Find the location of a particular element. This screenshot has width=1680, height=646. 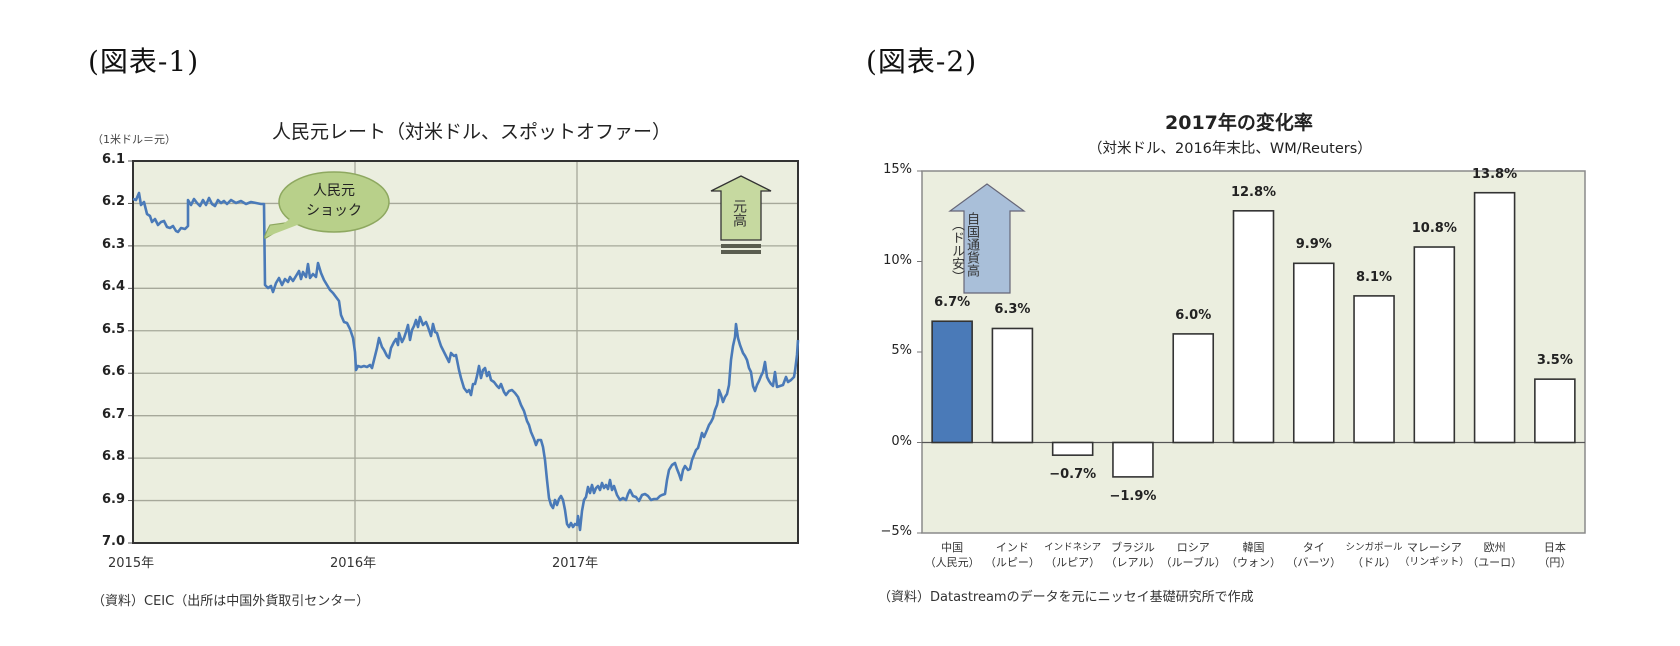

category-label: ロシア （ルーブル） is located at coordinates (1193, 555).